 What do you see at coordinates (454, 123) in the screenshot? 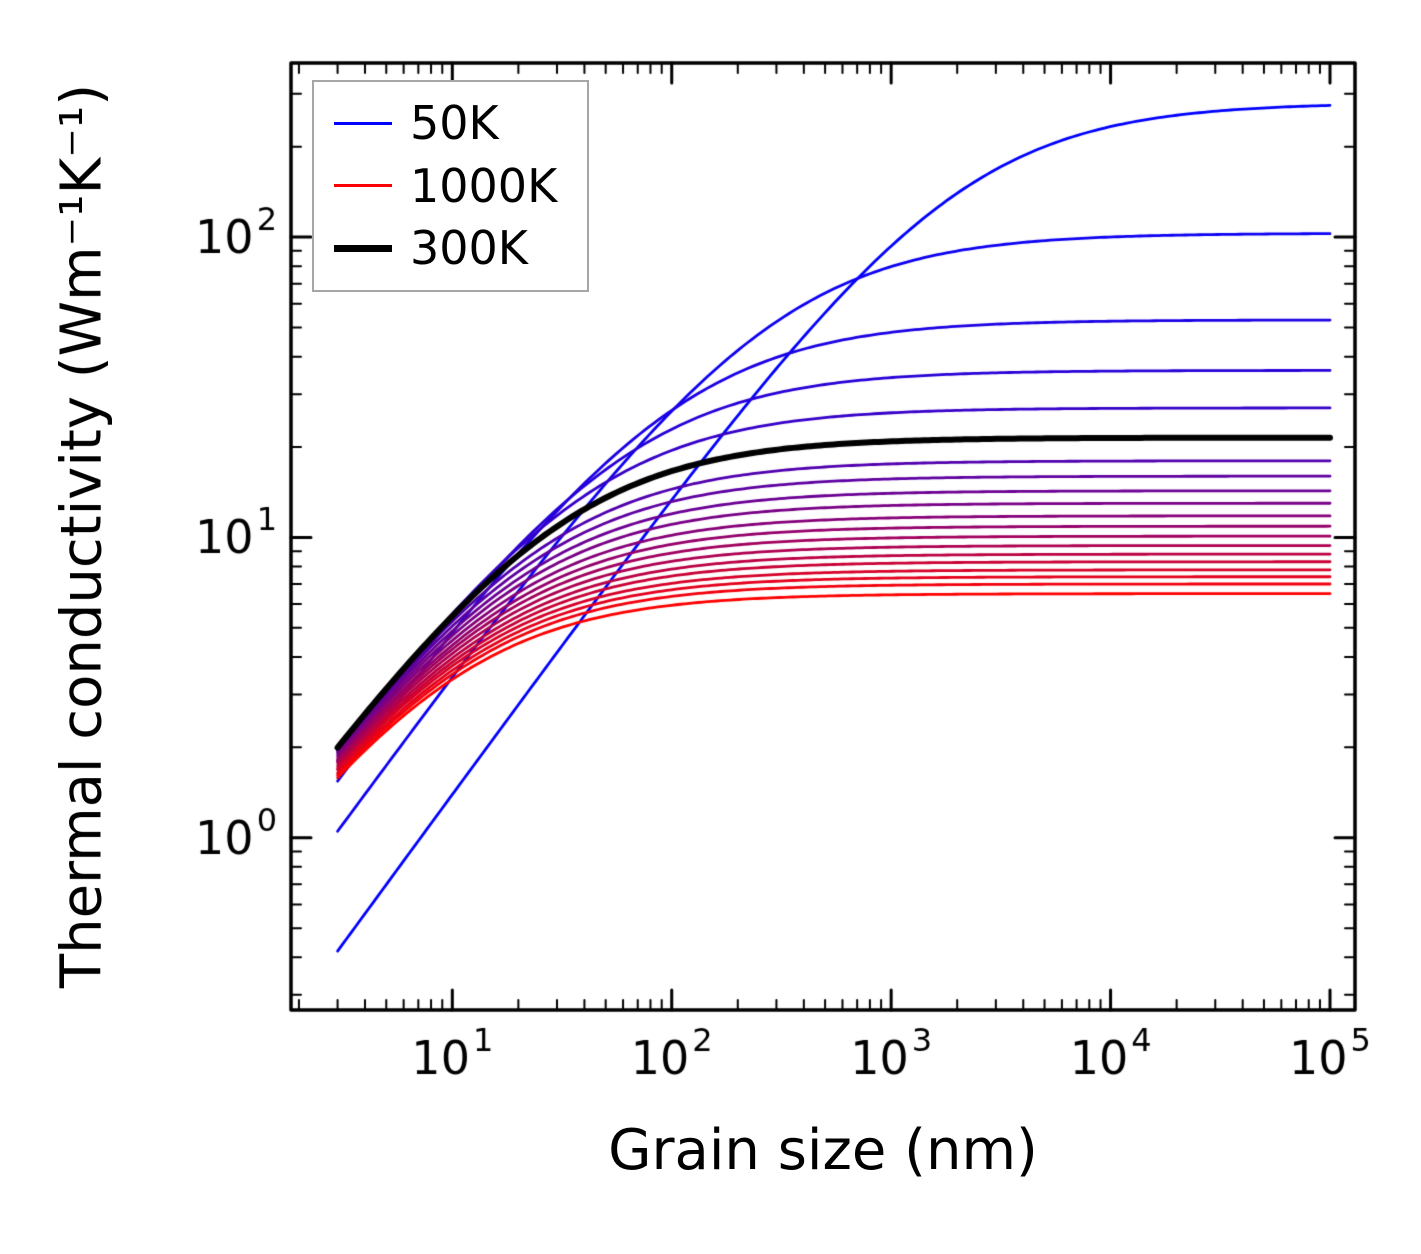
I see `legend-label-50k: 50K` at bounding box center [454, 123].